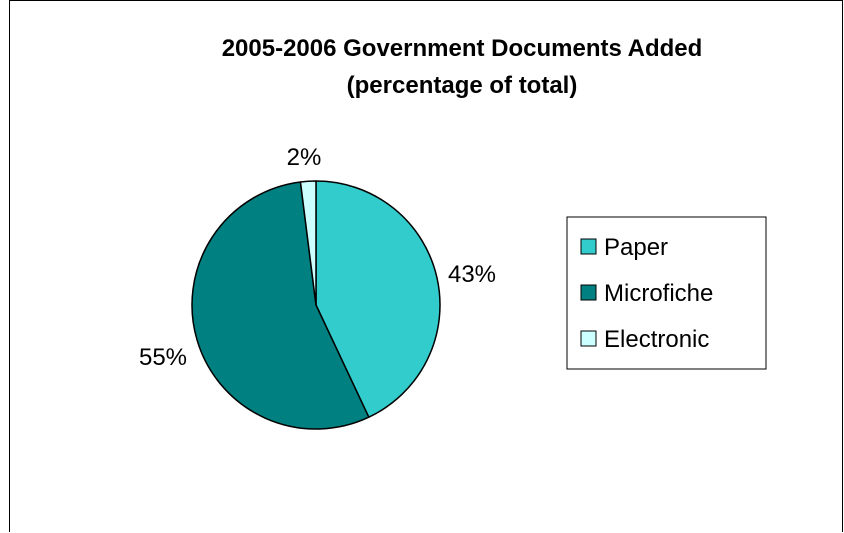  I want to click on legend-swatch-electronic, so click(588, 338).